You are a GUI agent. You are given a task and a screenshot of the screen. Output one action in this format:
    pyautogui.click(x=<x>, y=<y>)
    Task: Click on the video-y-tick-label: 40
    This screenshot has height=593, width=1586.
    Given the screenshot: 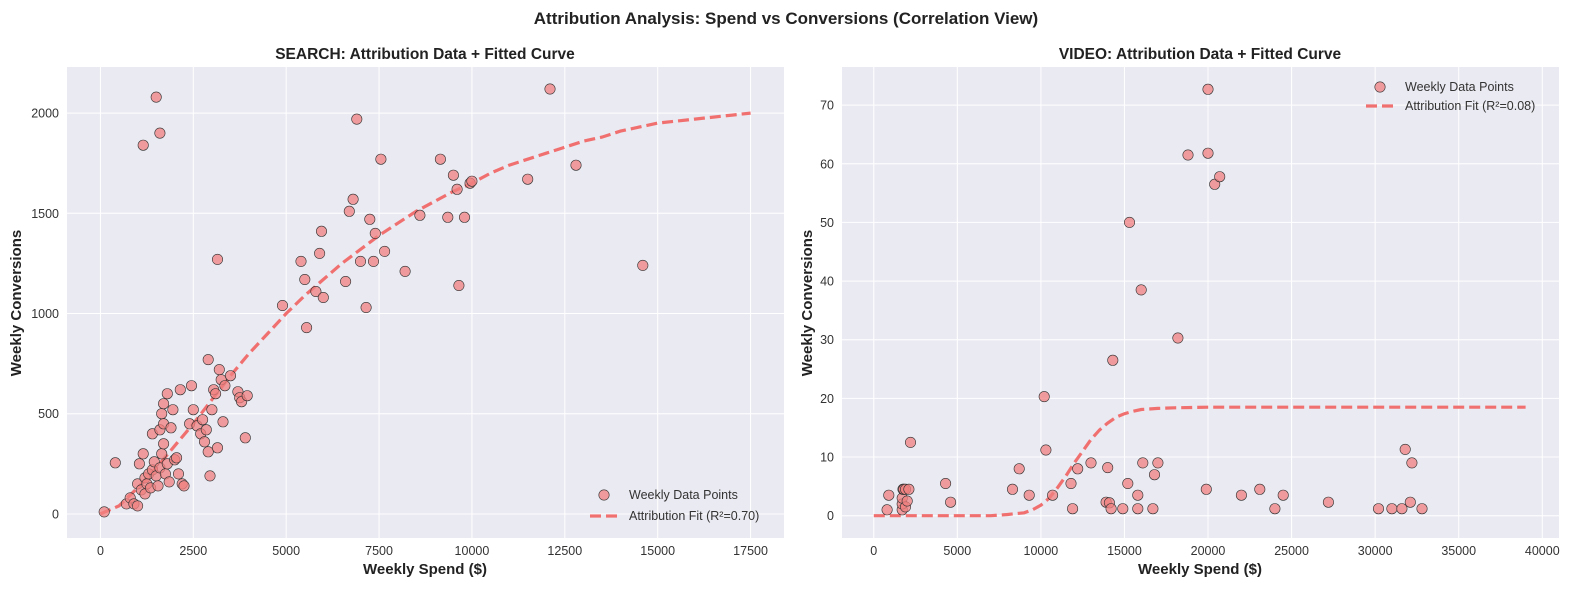 What is the action you would take?
    pyautogui.click(x=827, y=282)
    